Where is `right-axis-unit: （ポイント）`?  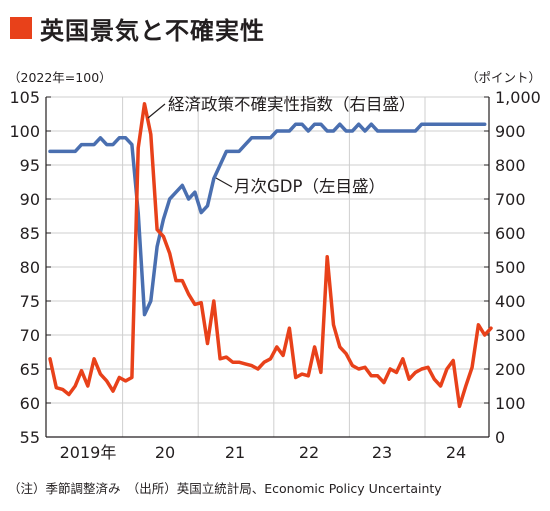 right-axis-unit: （ポイント） is located at coordinates (503, 77).